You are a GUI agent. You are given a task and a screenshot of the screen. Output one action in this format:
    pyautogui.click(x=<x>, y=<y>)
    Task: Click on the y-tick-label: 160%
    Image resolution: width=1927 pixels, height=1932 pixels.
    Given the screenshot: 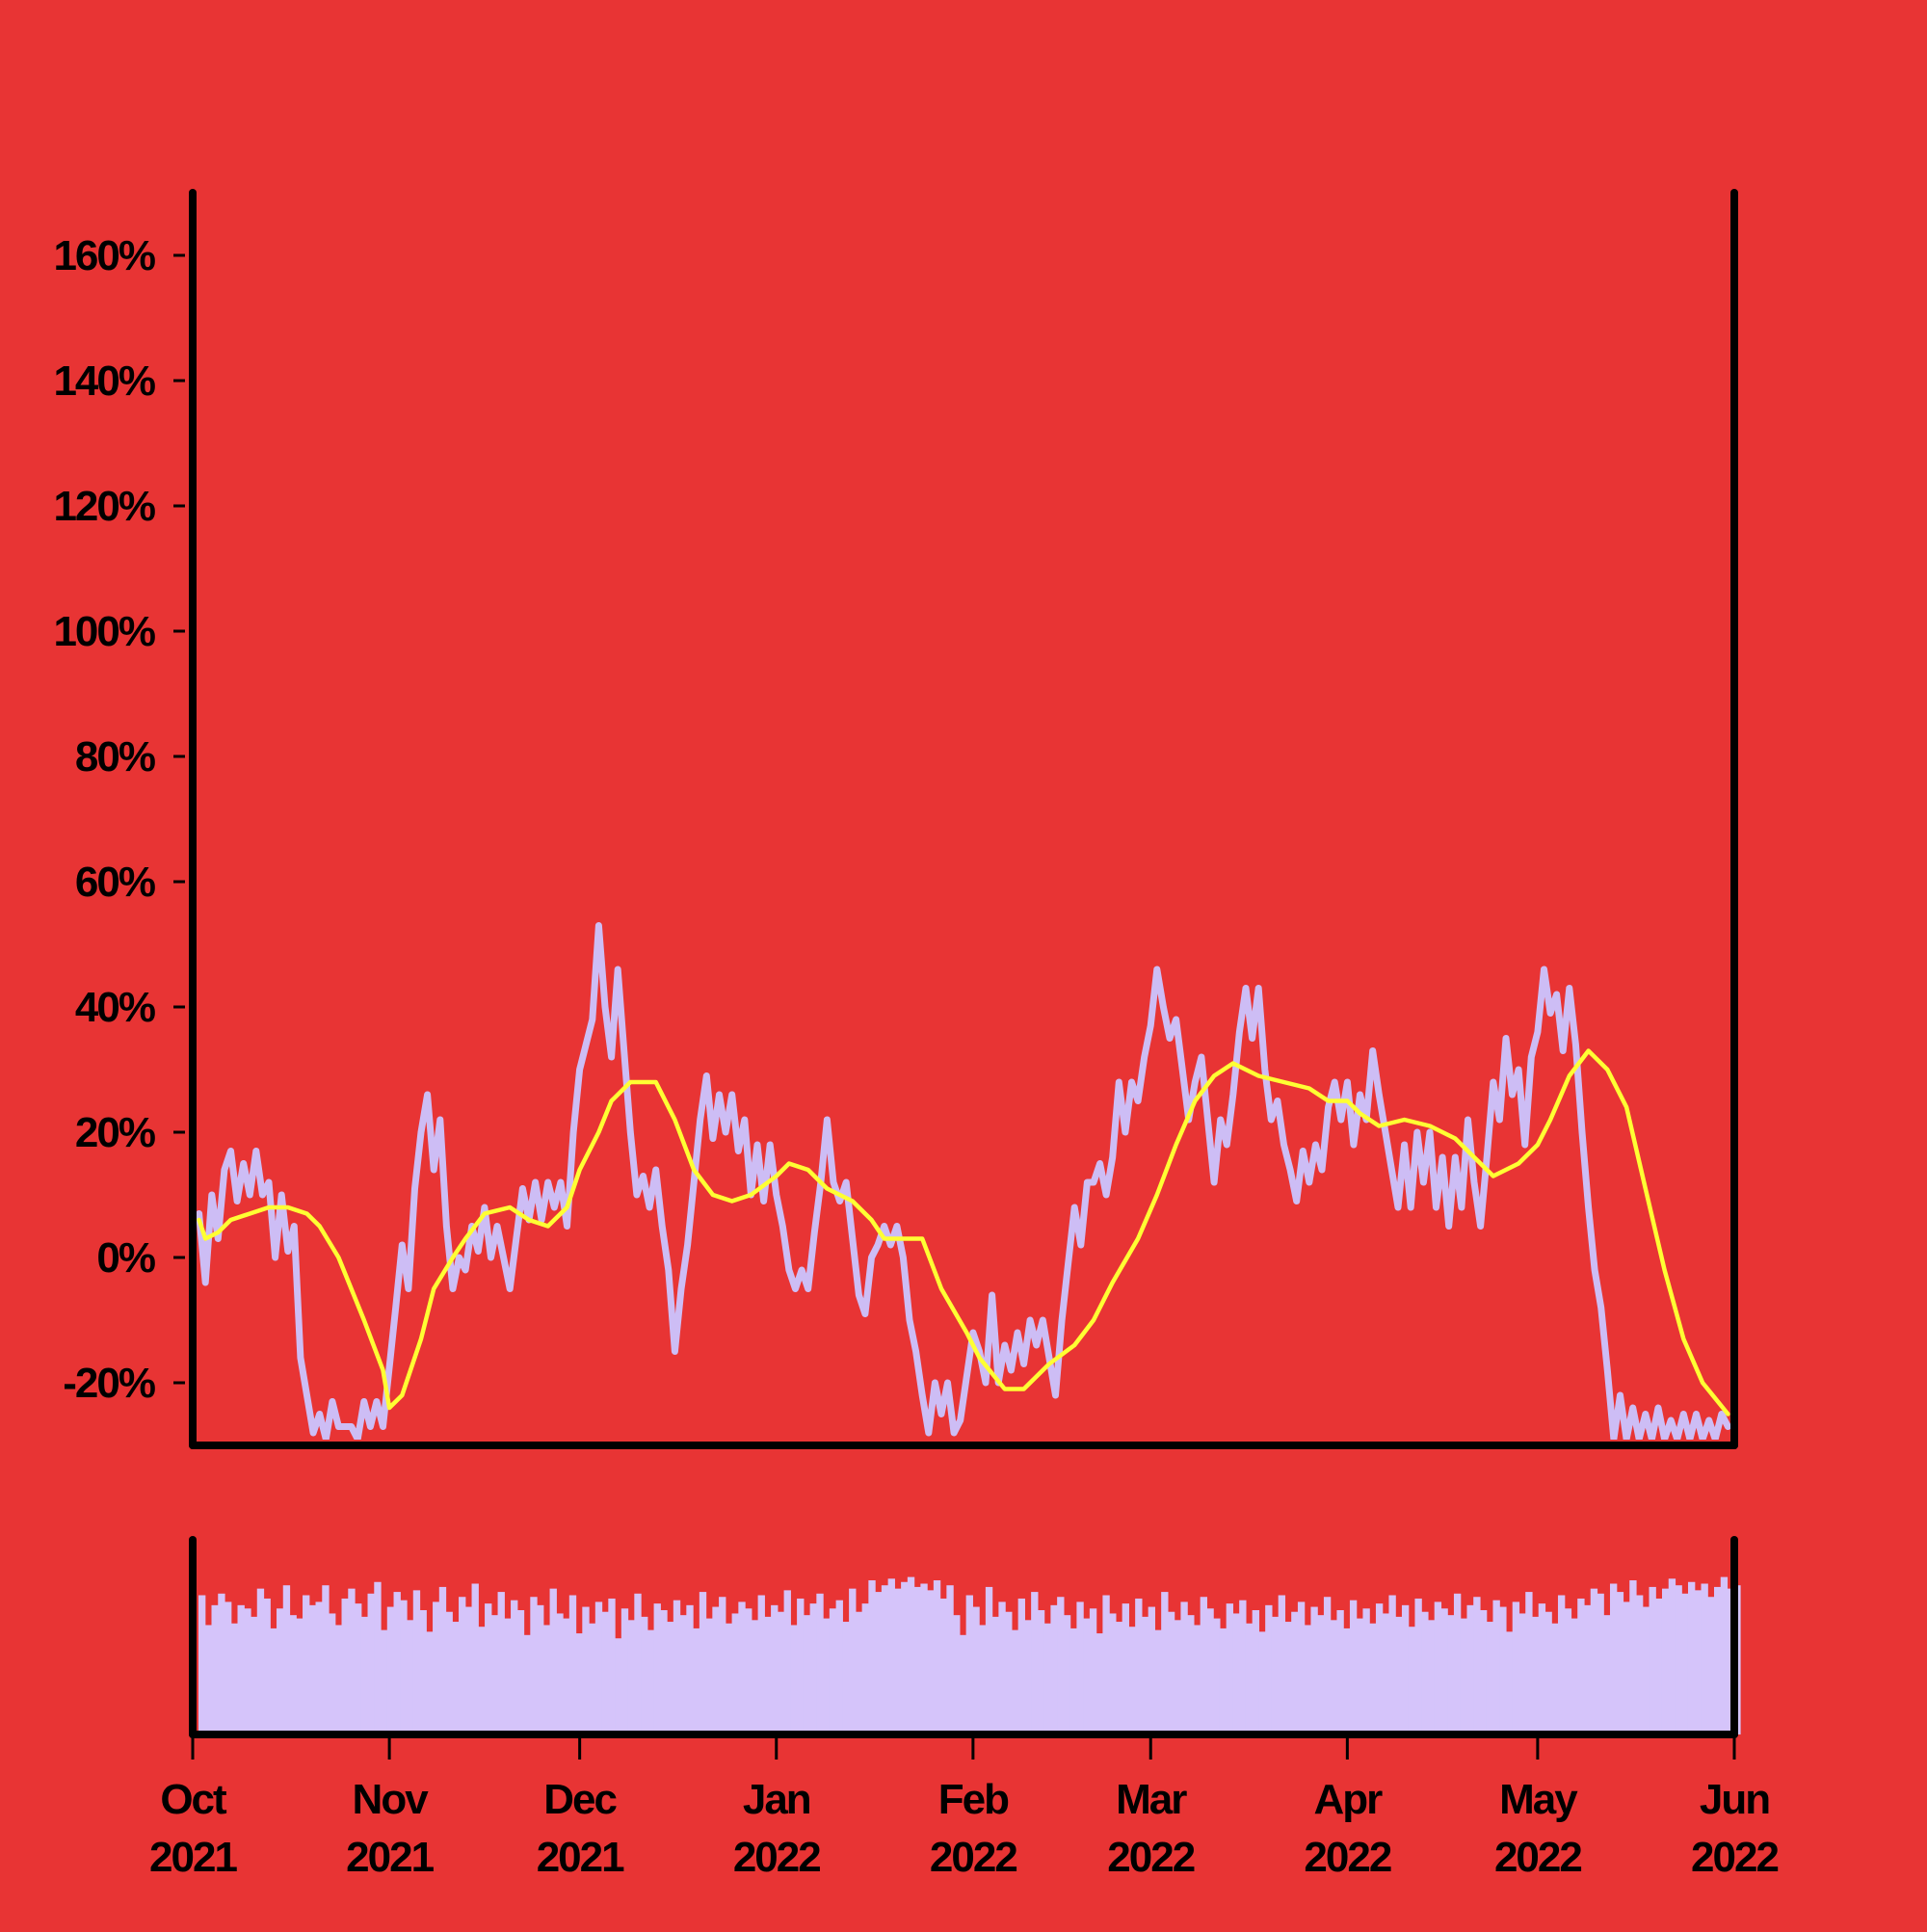 What is the action you would take?
    pyautogui.click(x=104, y=255)
    